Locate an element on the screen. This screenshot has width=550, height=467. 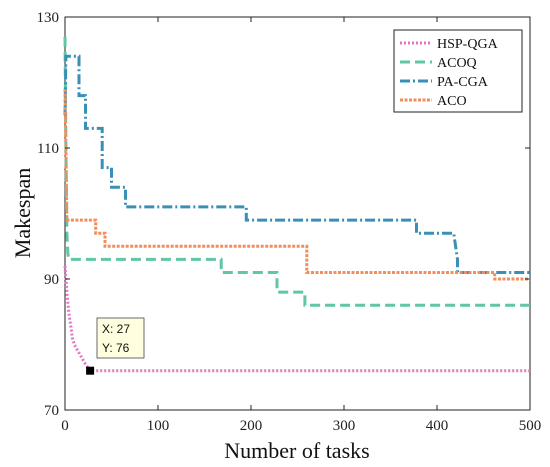
datatip-y: Y: 76 is located at coordinates (116, 348).